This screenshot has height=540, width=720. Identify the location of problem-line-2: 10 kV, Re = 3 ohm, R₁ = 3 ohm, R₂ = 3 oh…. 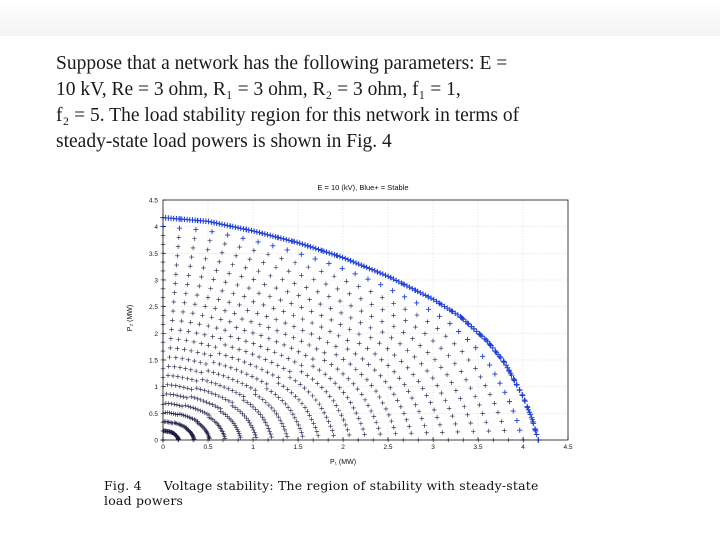
(258, 89).